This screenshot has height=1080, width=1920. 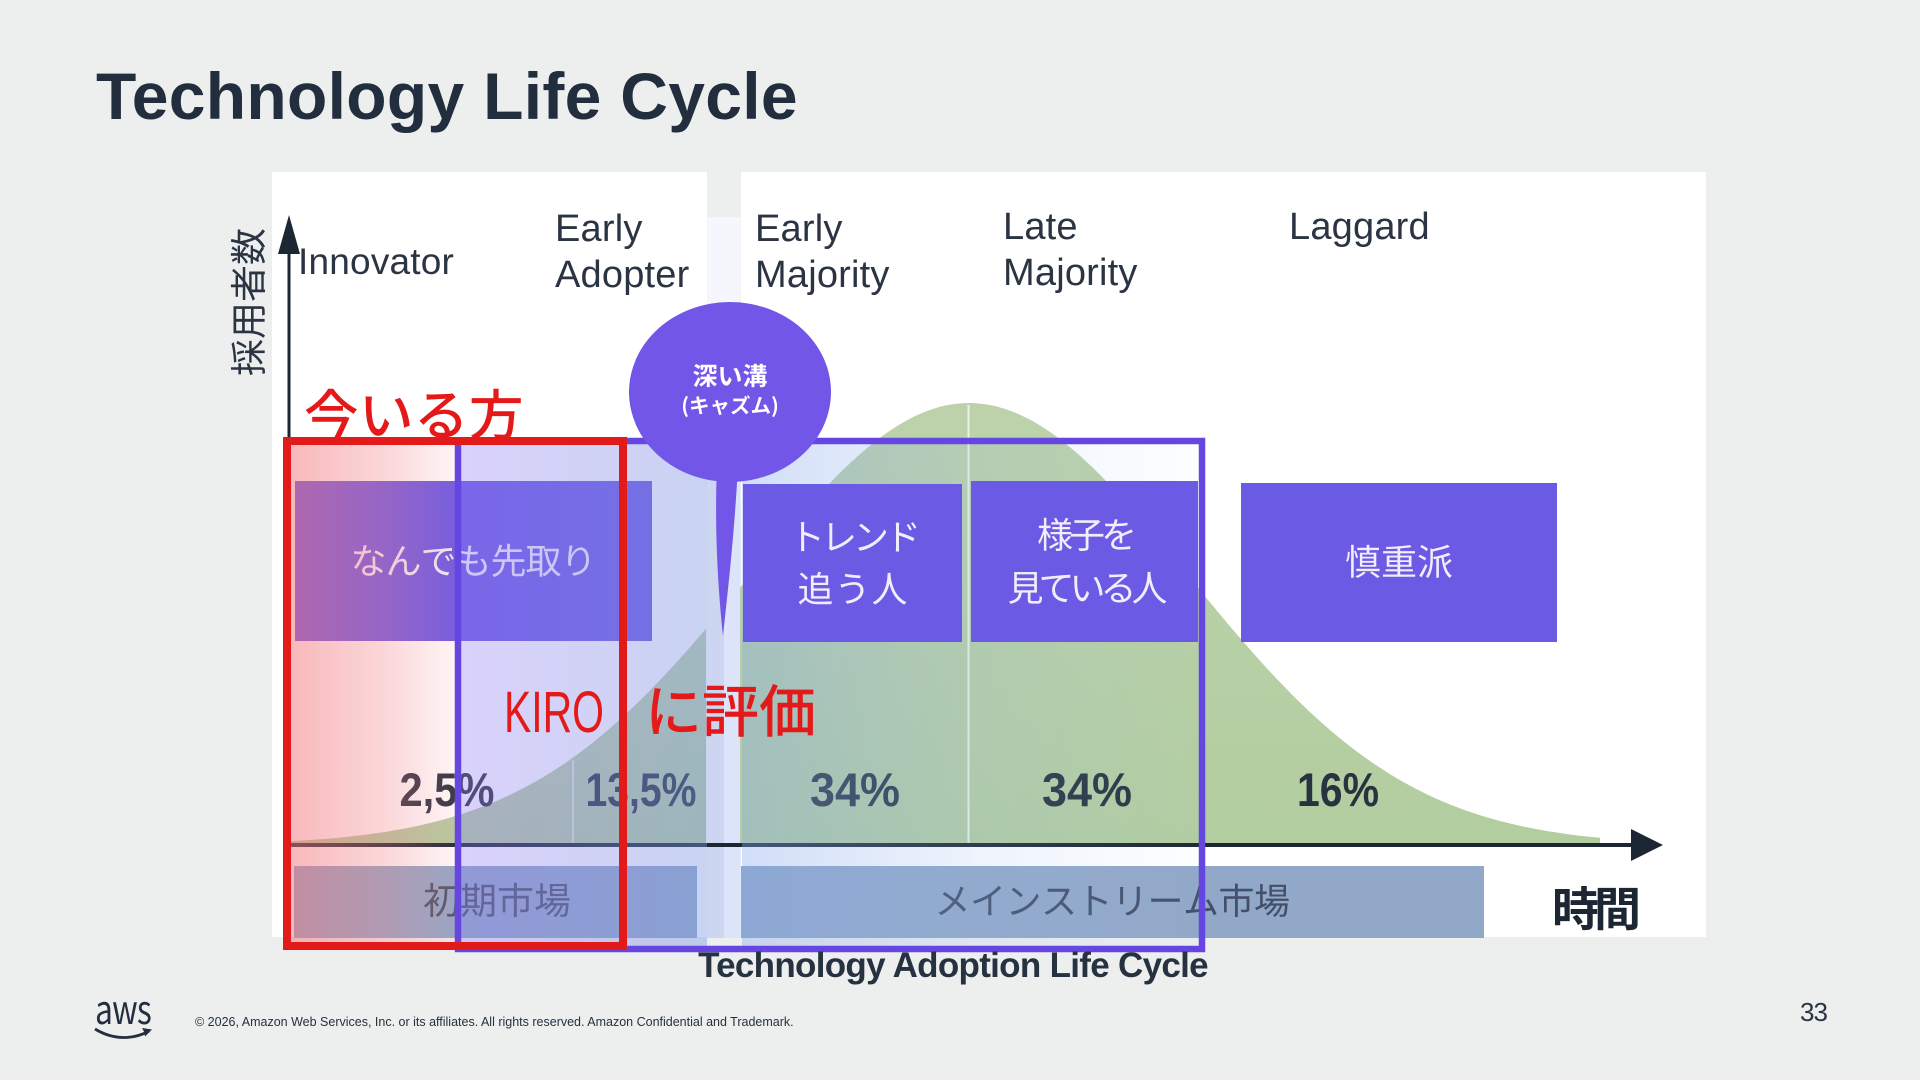 I want to click on svg-text: KIRO, so click(x=554, y=712).